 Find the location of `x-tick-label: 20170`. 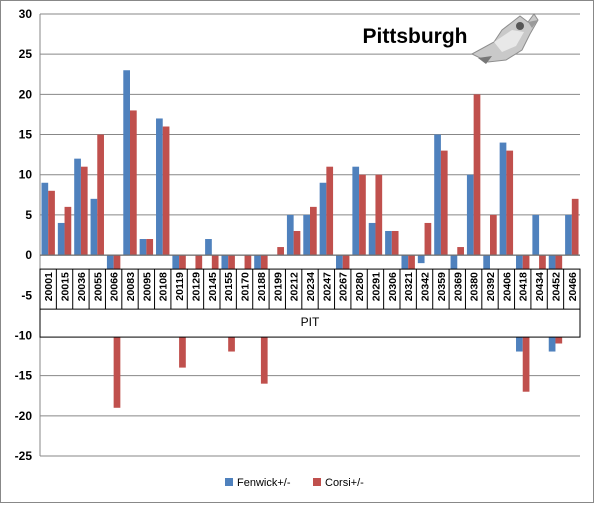

x-tick-label: 20170 is located at coordinates (246, 286).